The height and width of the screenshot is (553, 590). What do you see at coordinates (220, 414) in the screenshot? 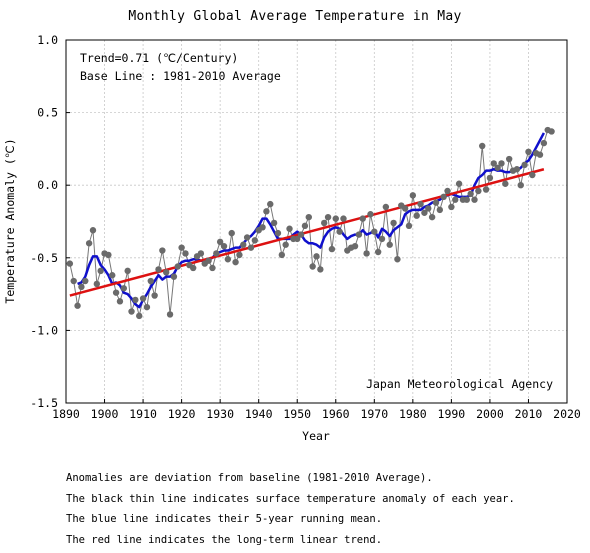
I see `x-tick-label: 1930` at bounding box center [220, 414].